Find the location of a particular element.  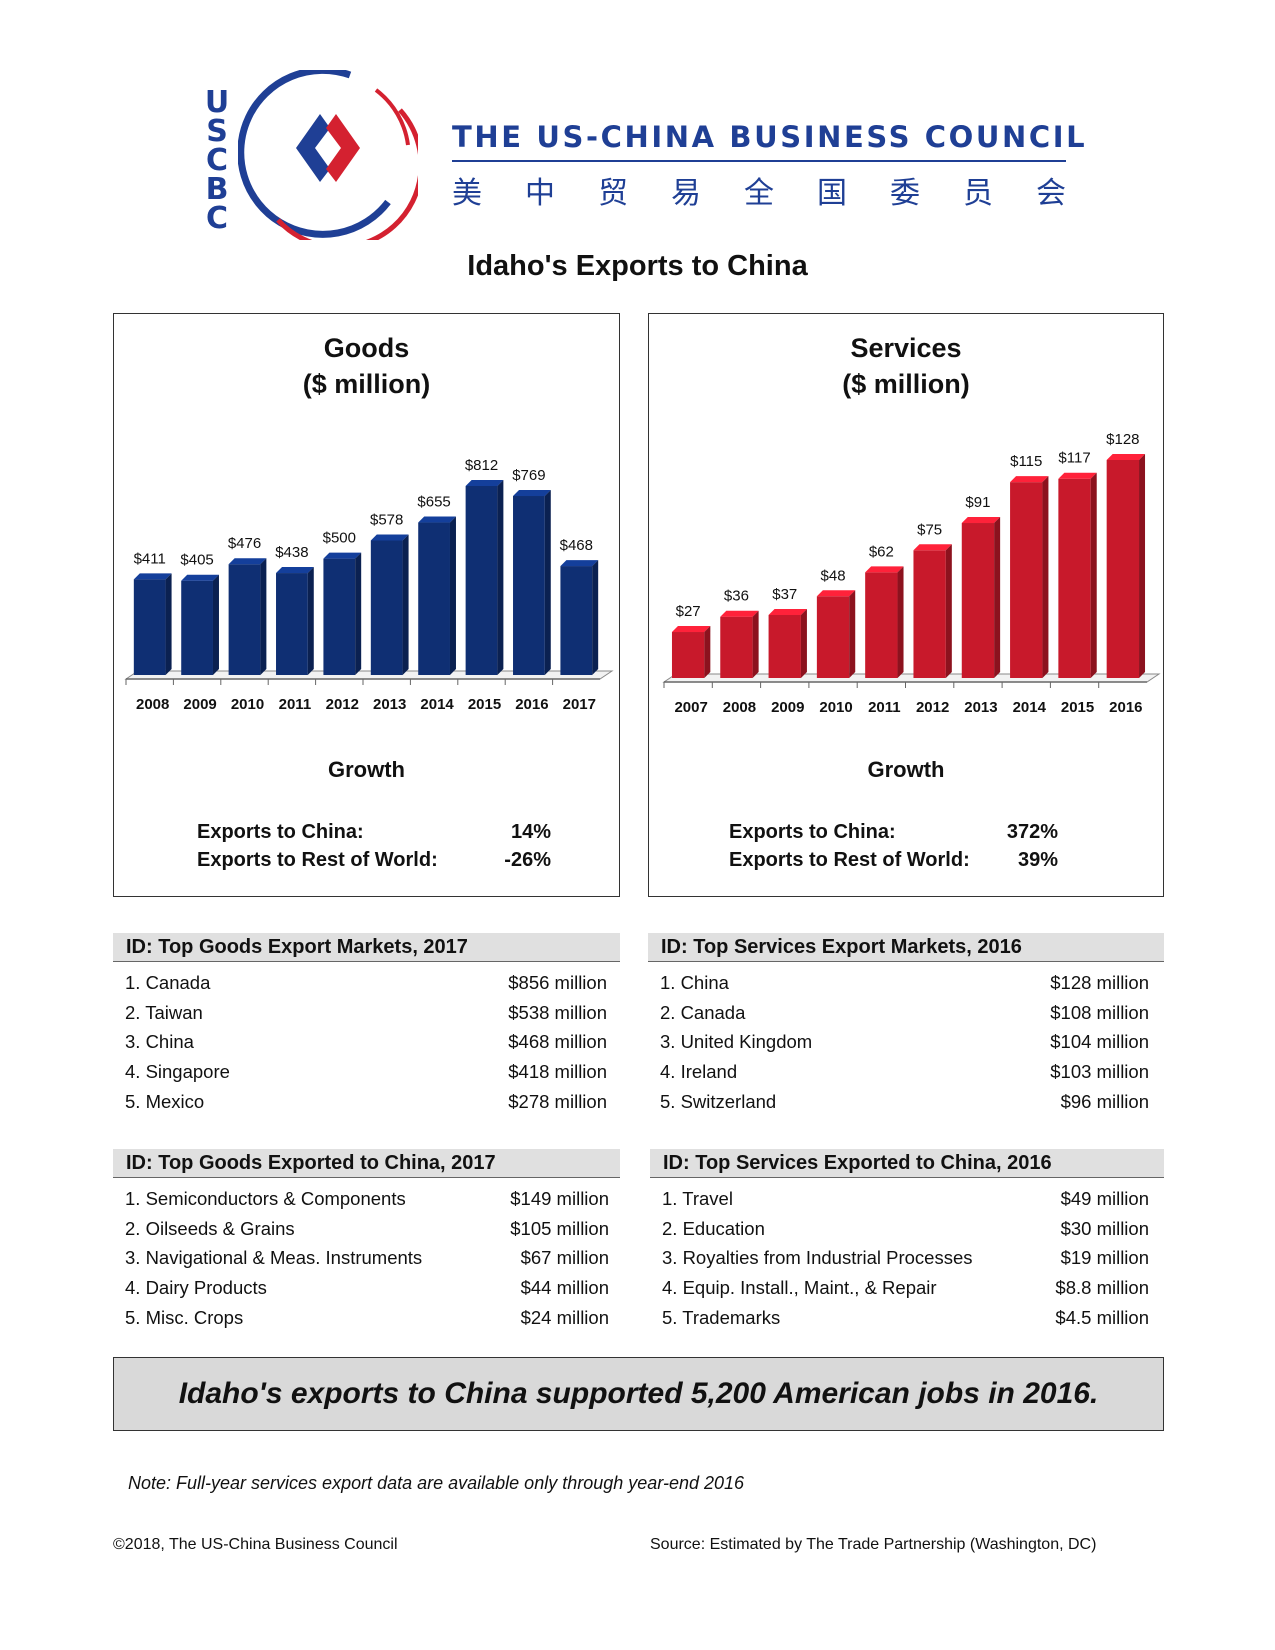

x-tick-label: 2010 is located at coordinates (835, 707).